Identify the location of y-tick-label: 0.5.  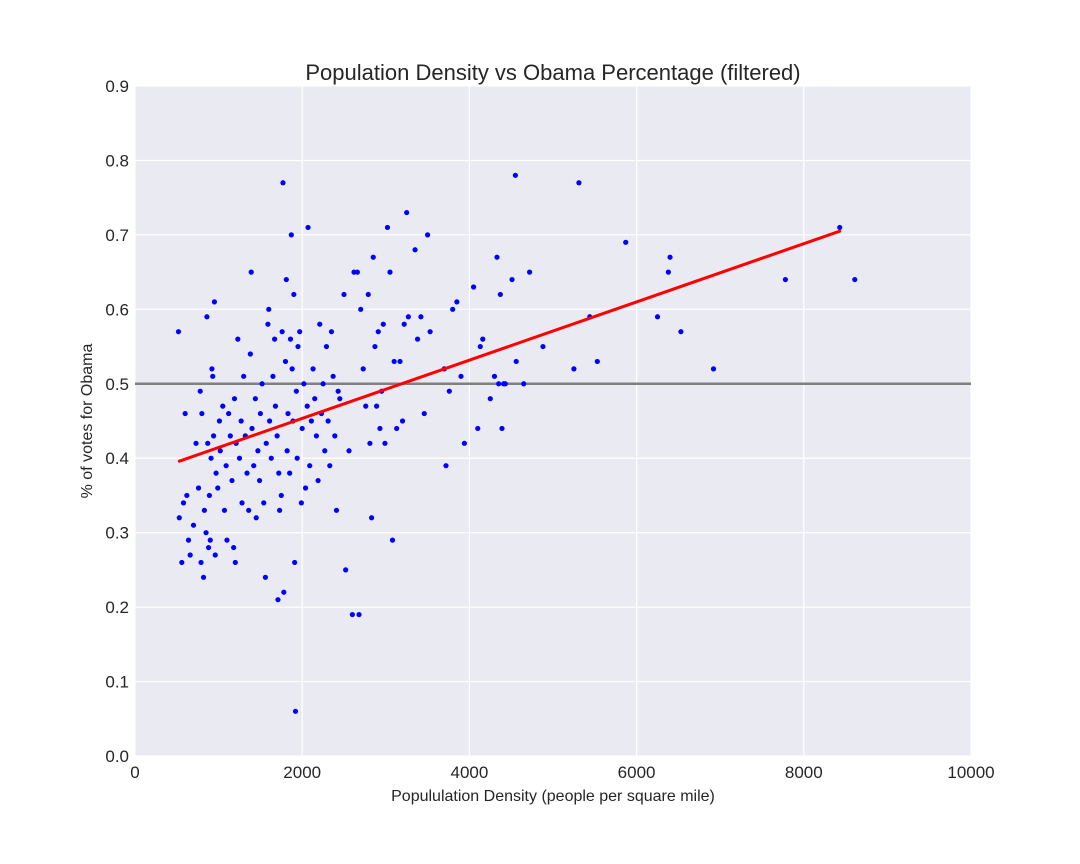
(117, 384).